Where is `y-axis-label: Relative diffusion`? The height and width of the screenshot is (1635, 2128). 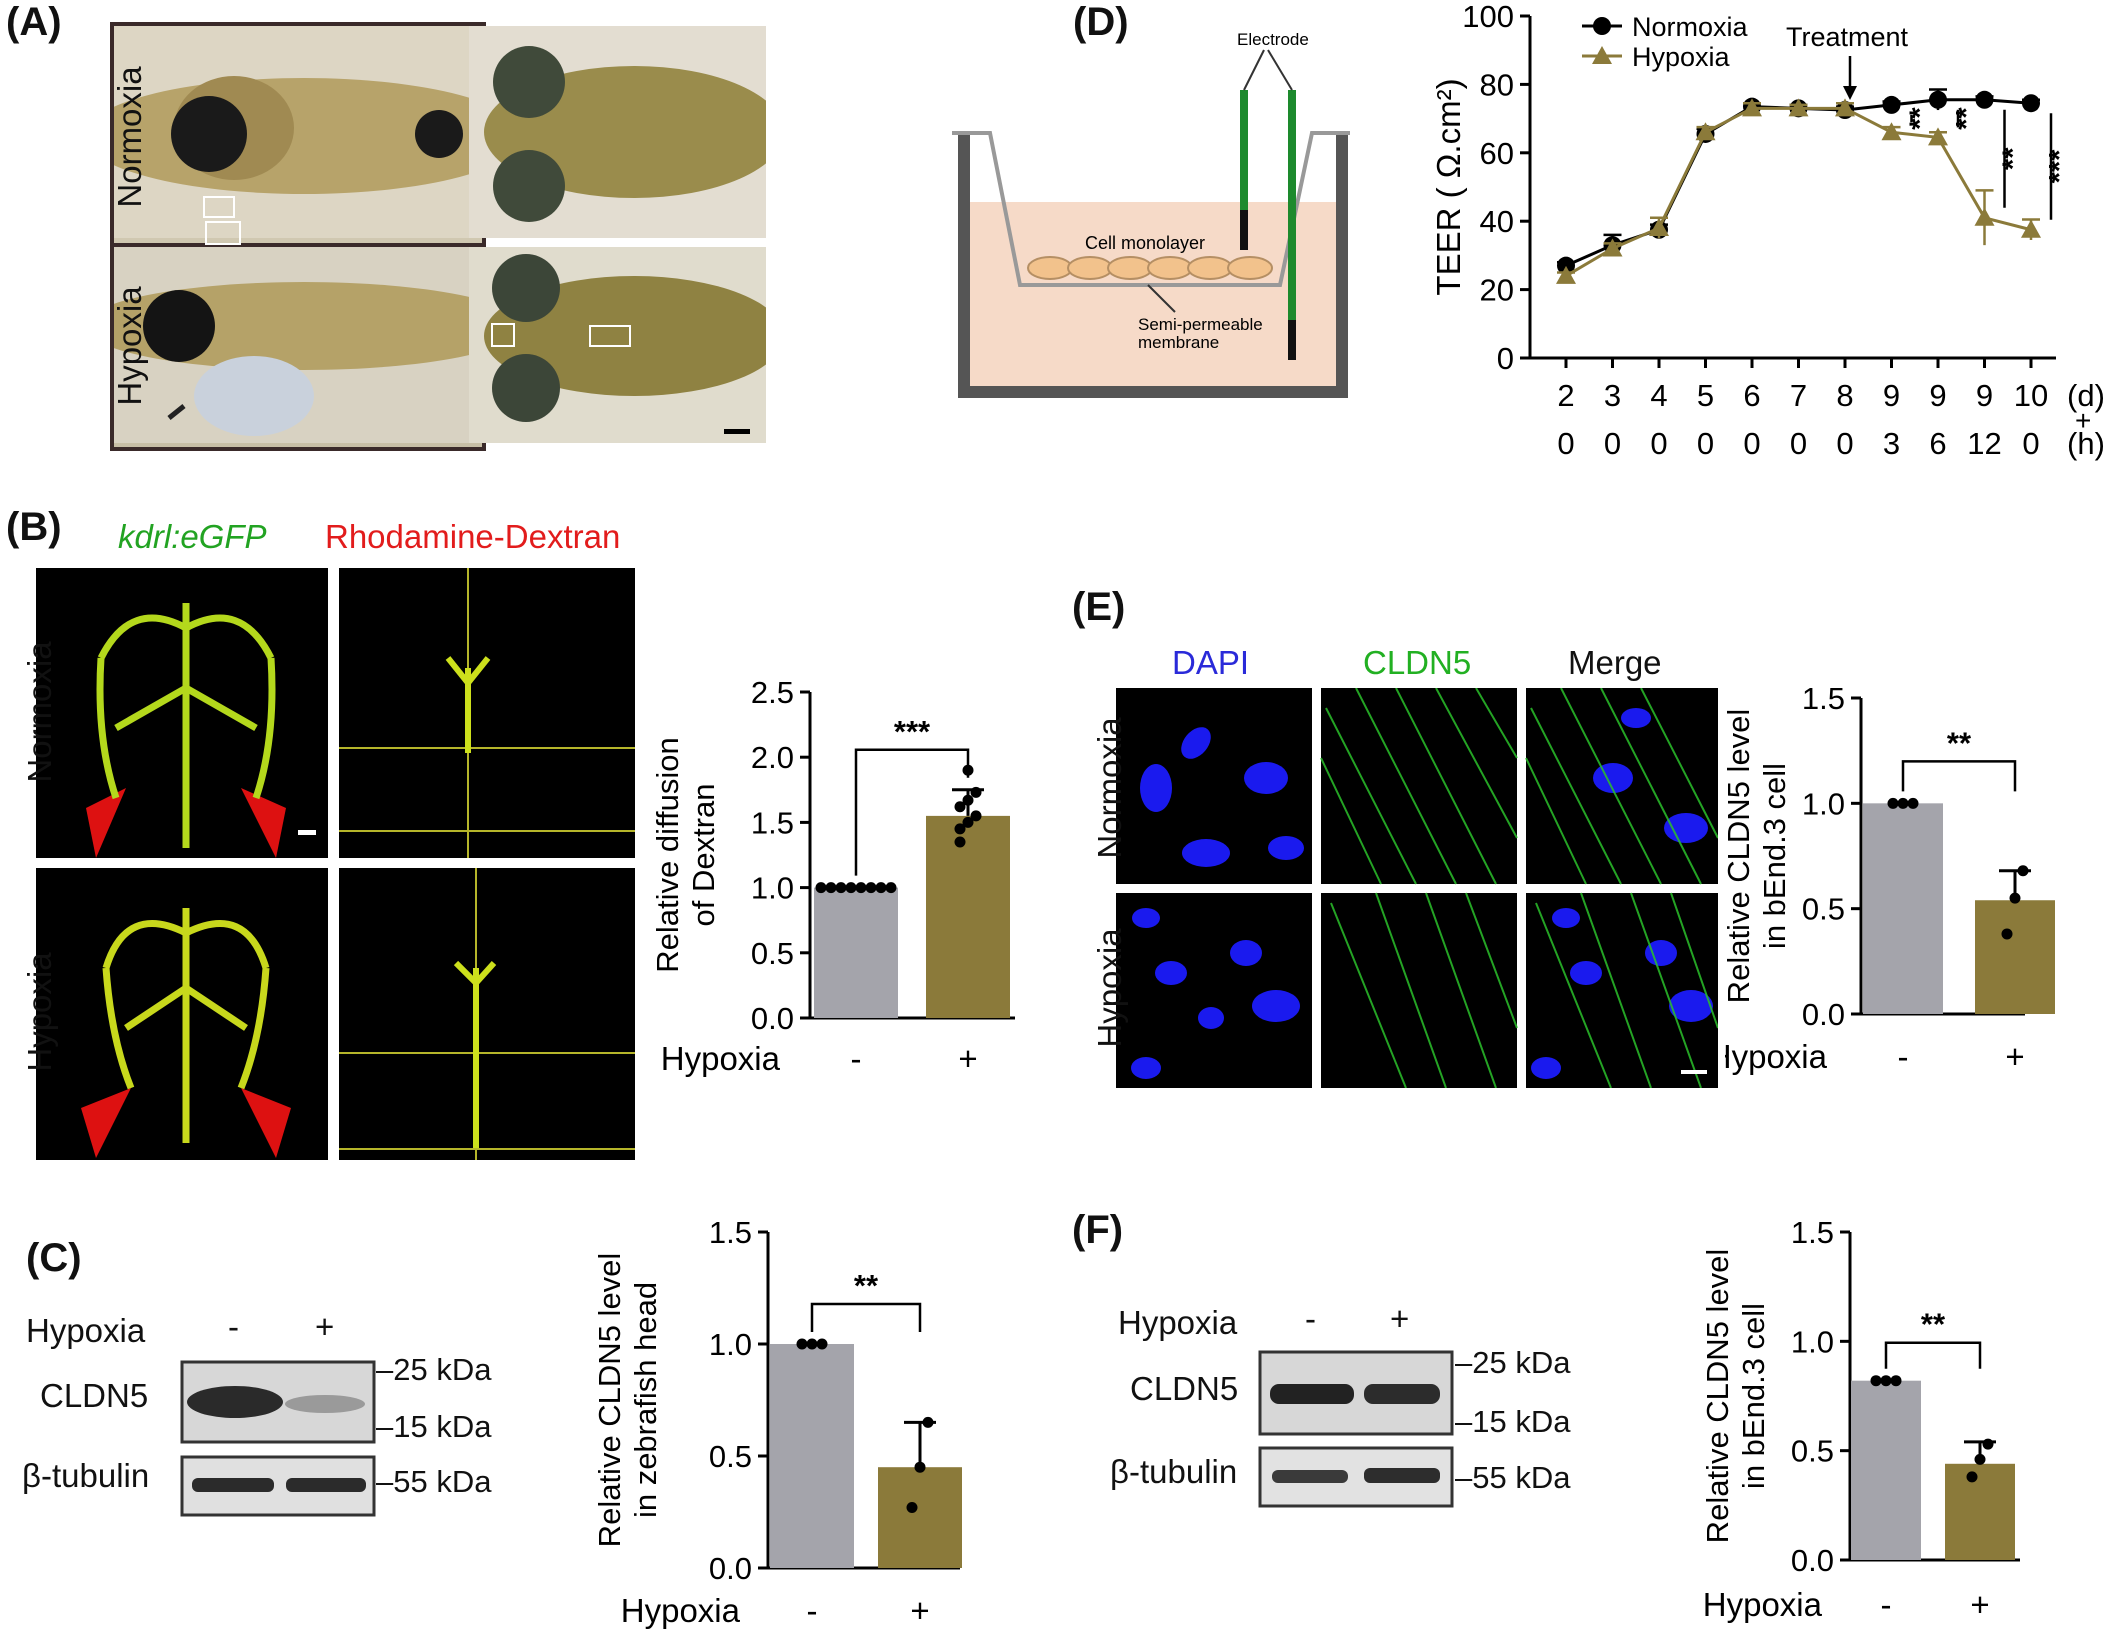
y-axis-label: Relative diffusion is located at coordinates (667, 855).